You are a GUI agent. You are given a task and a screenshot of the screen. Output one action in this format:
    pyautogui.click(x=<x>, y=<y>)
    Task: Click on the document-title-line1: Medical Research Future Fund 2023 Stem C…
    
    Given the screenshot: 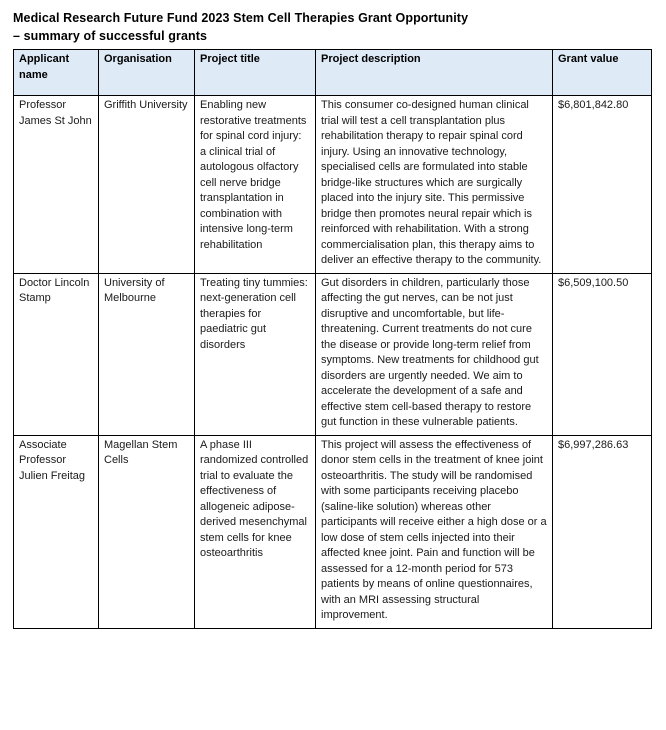 What is the action you would take?
    pyautogui.click(x=241, y=18)
    